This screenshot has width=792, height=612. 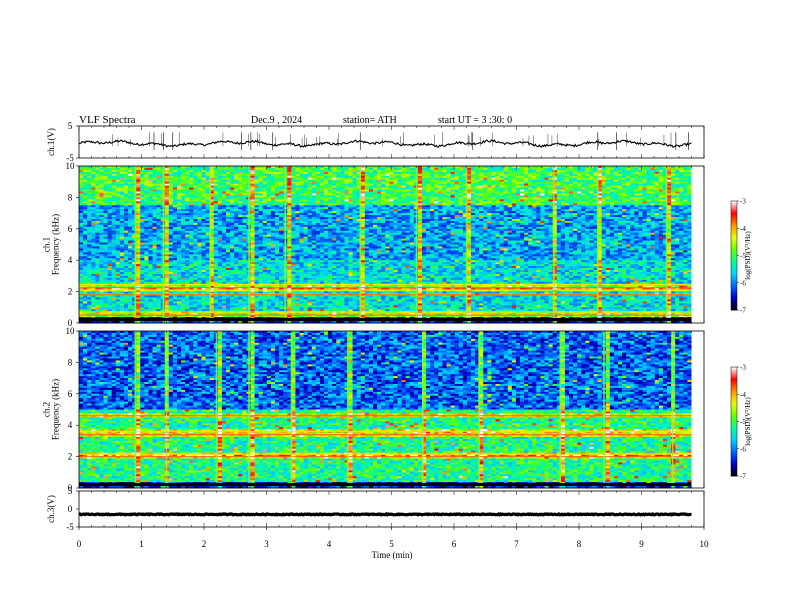 I want to click on date-label: Dec.9 , 2024, so click(x=276, y=120).